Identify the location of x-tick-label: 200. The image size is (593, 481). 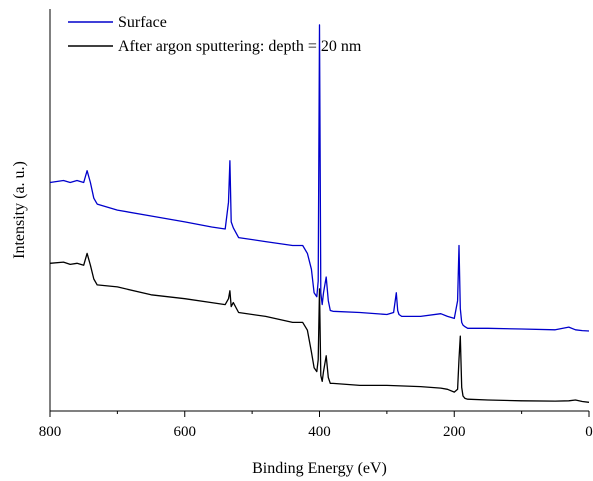
(454, 432).